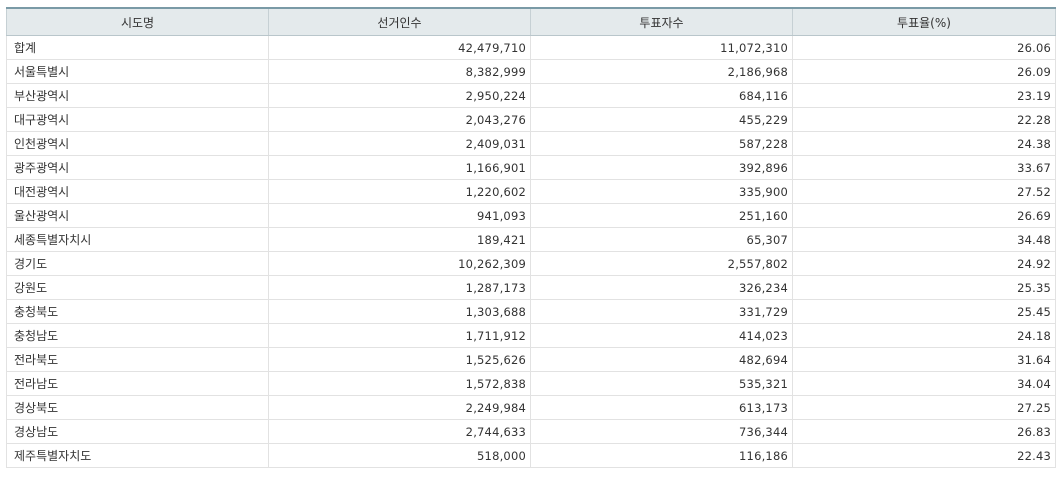 The width and height of the screenshot is (1062, 491). Describe the element at coordinates (137, 455) in the screenshot. I see `cell-region: 제주특별자치도` at that location.